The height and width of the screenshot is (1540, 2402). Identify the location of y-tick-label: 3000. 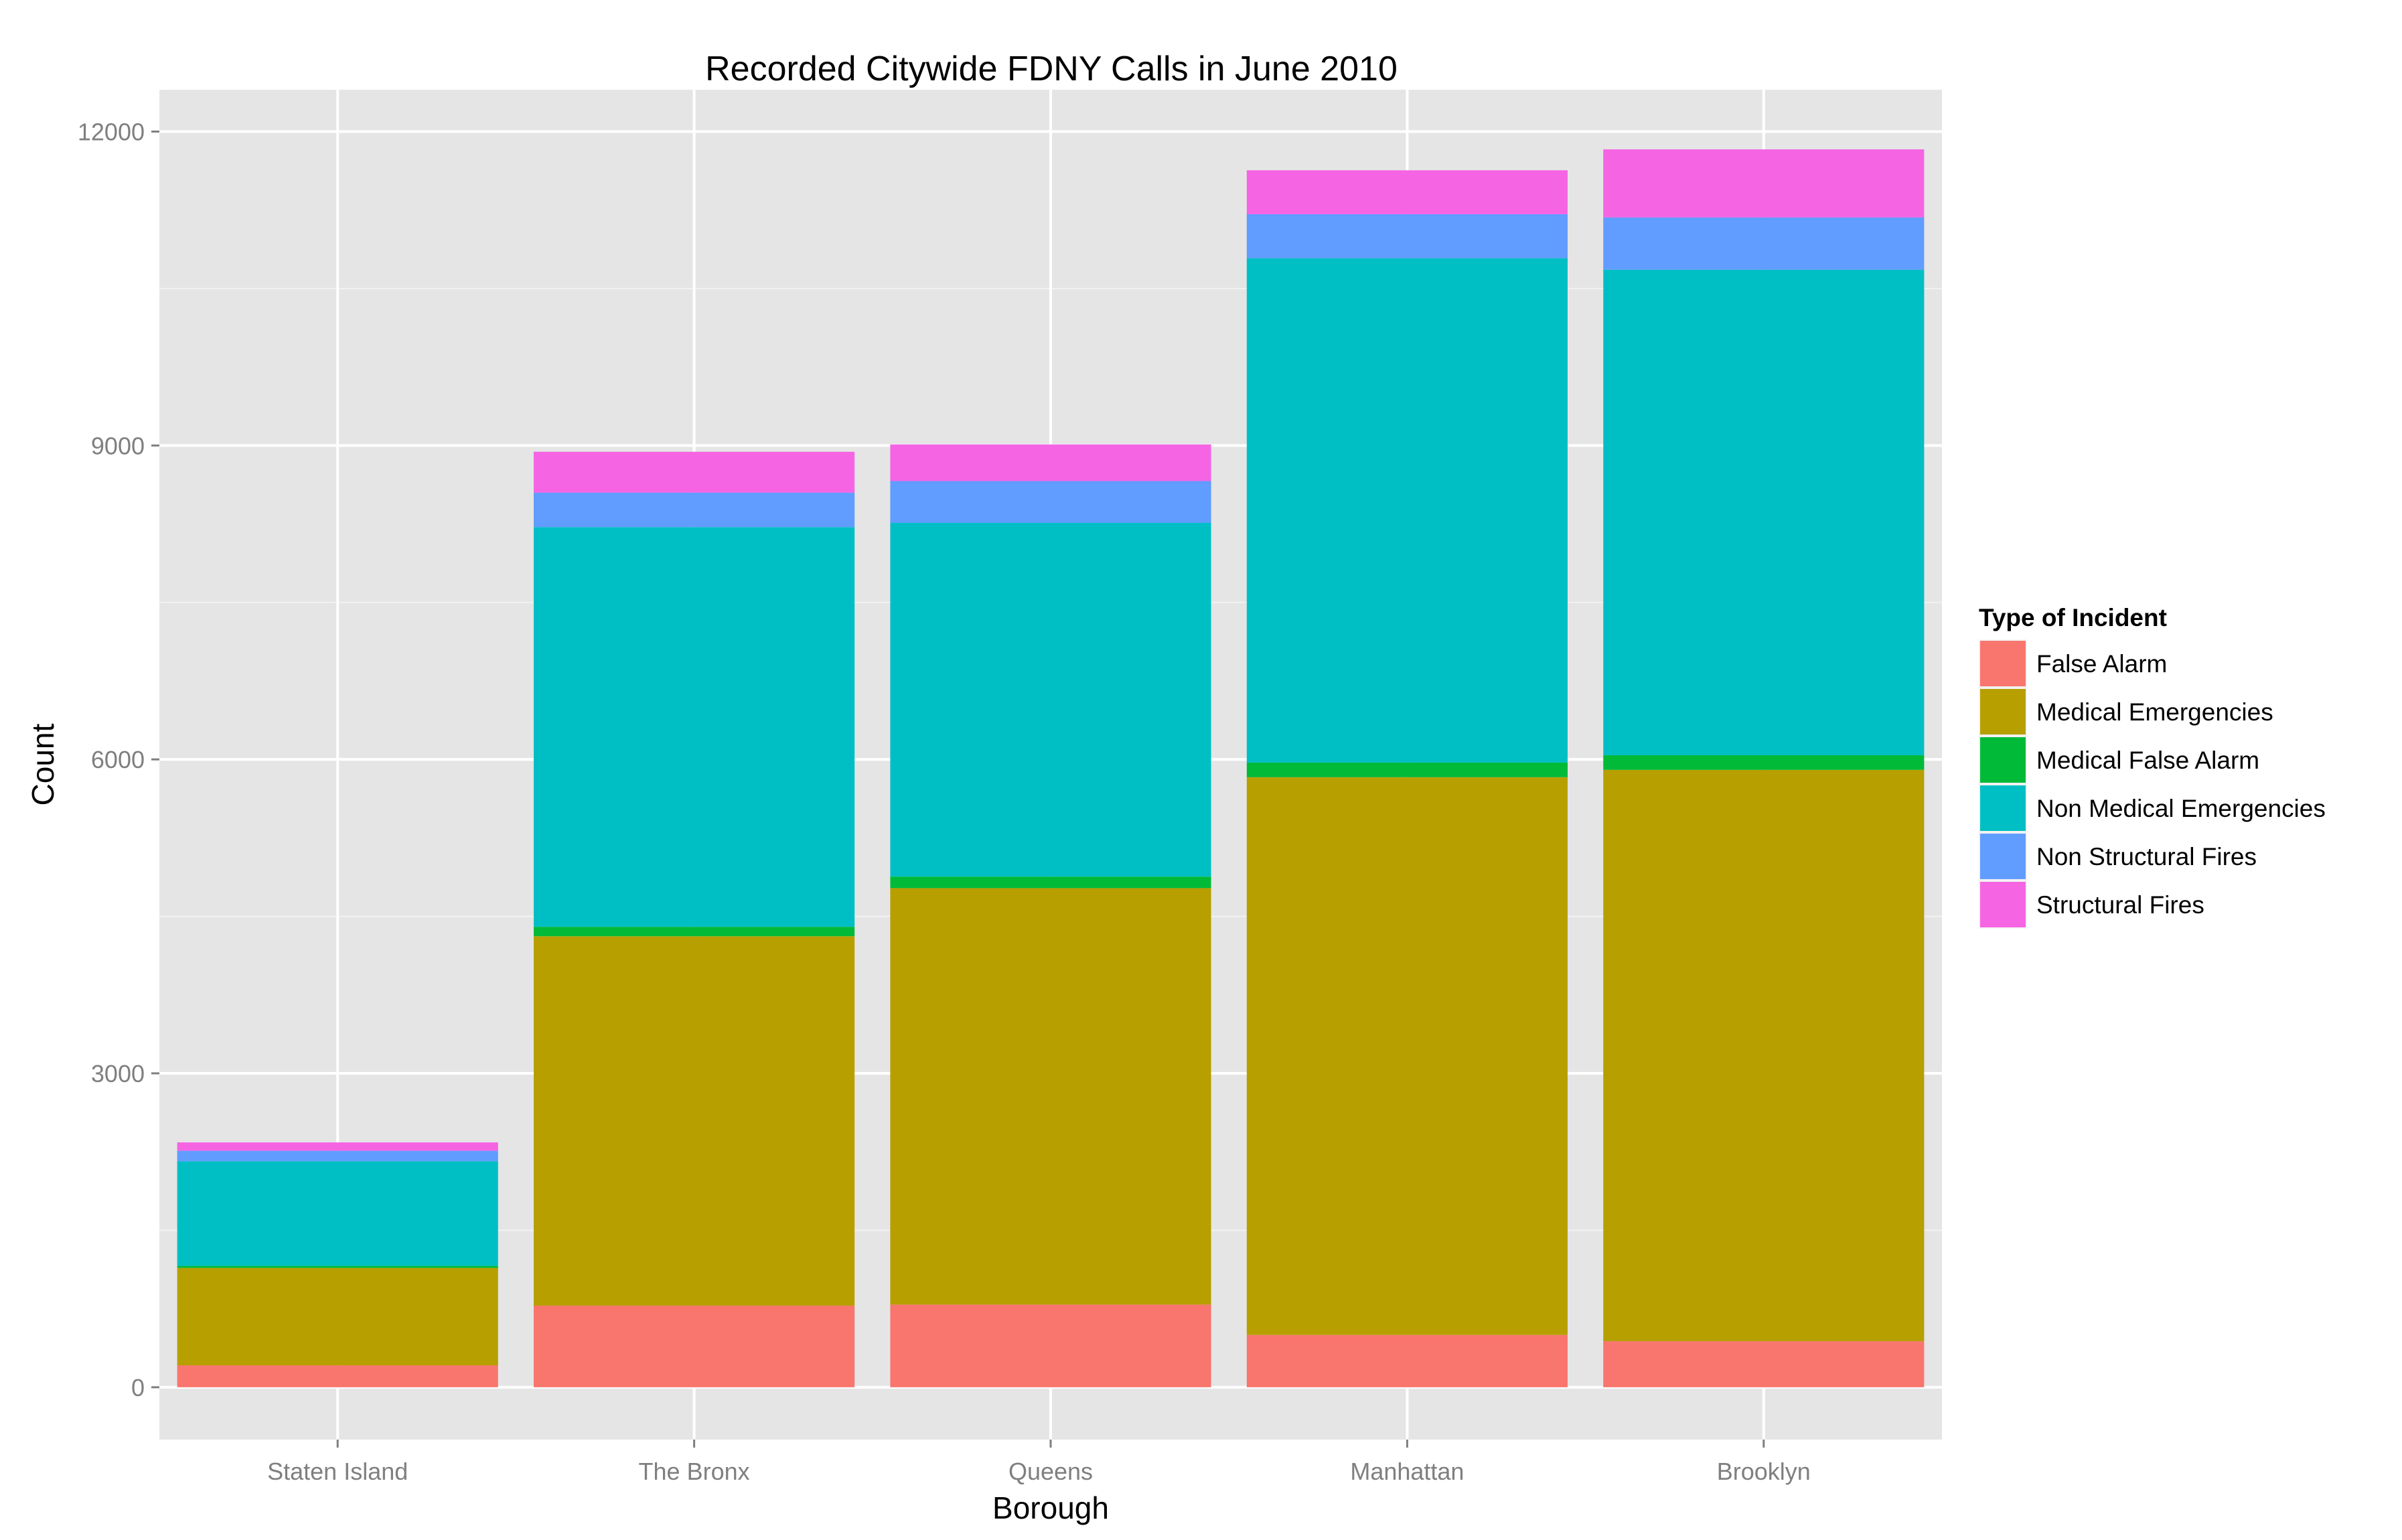
(118, 1073).